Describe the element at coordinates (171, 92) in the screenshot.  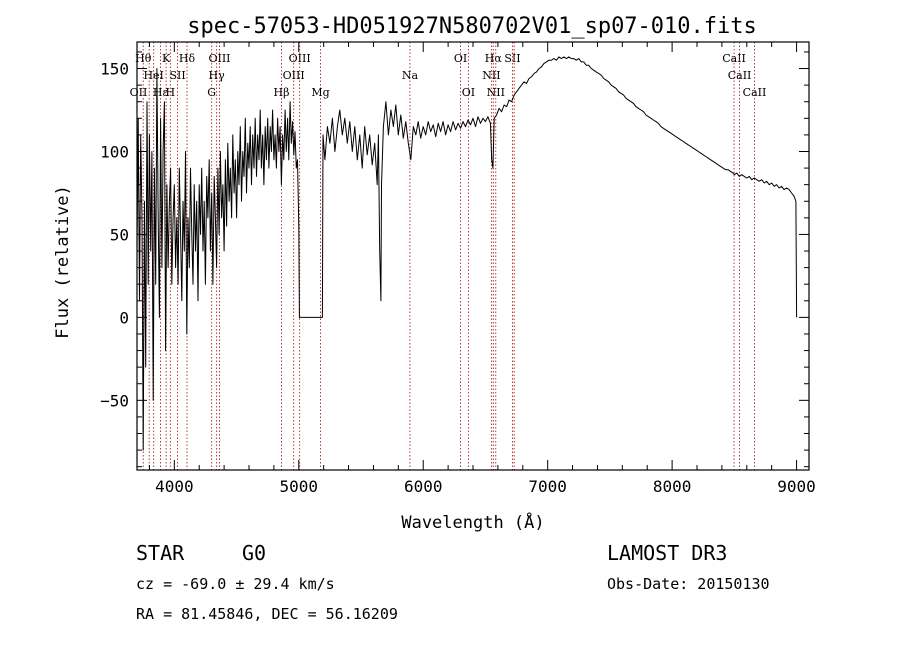
I see `line-label-5: H` at that location.